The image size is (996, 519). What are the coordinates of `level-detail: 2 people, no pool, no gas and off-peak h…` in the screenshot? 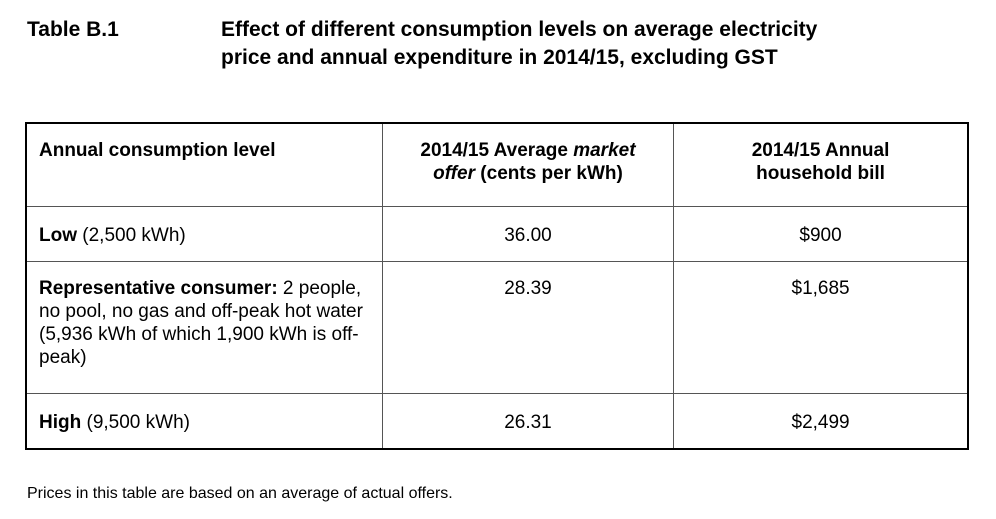 It's located at (201, 323).